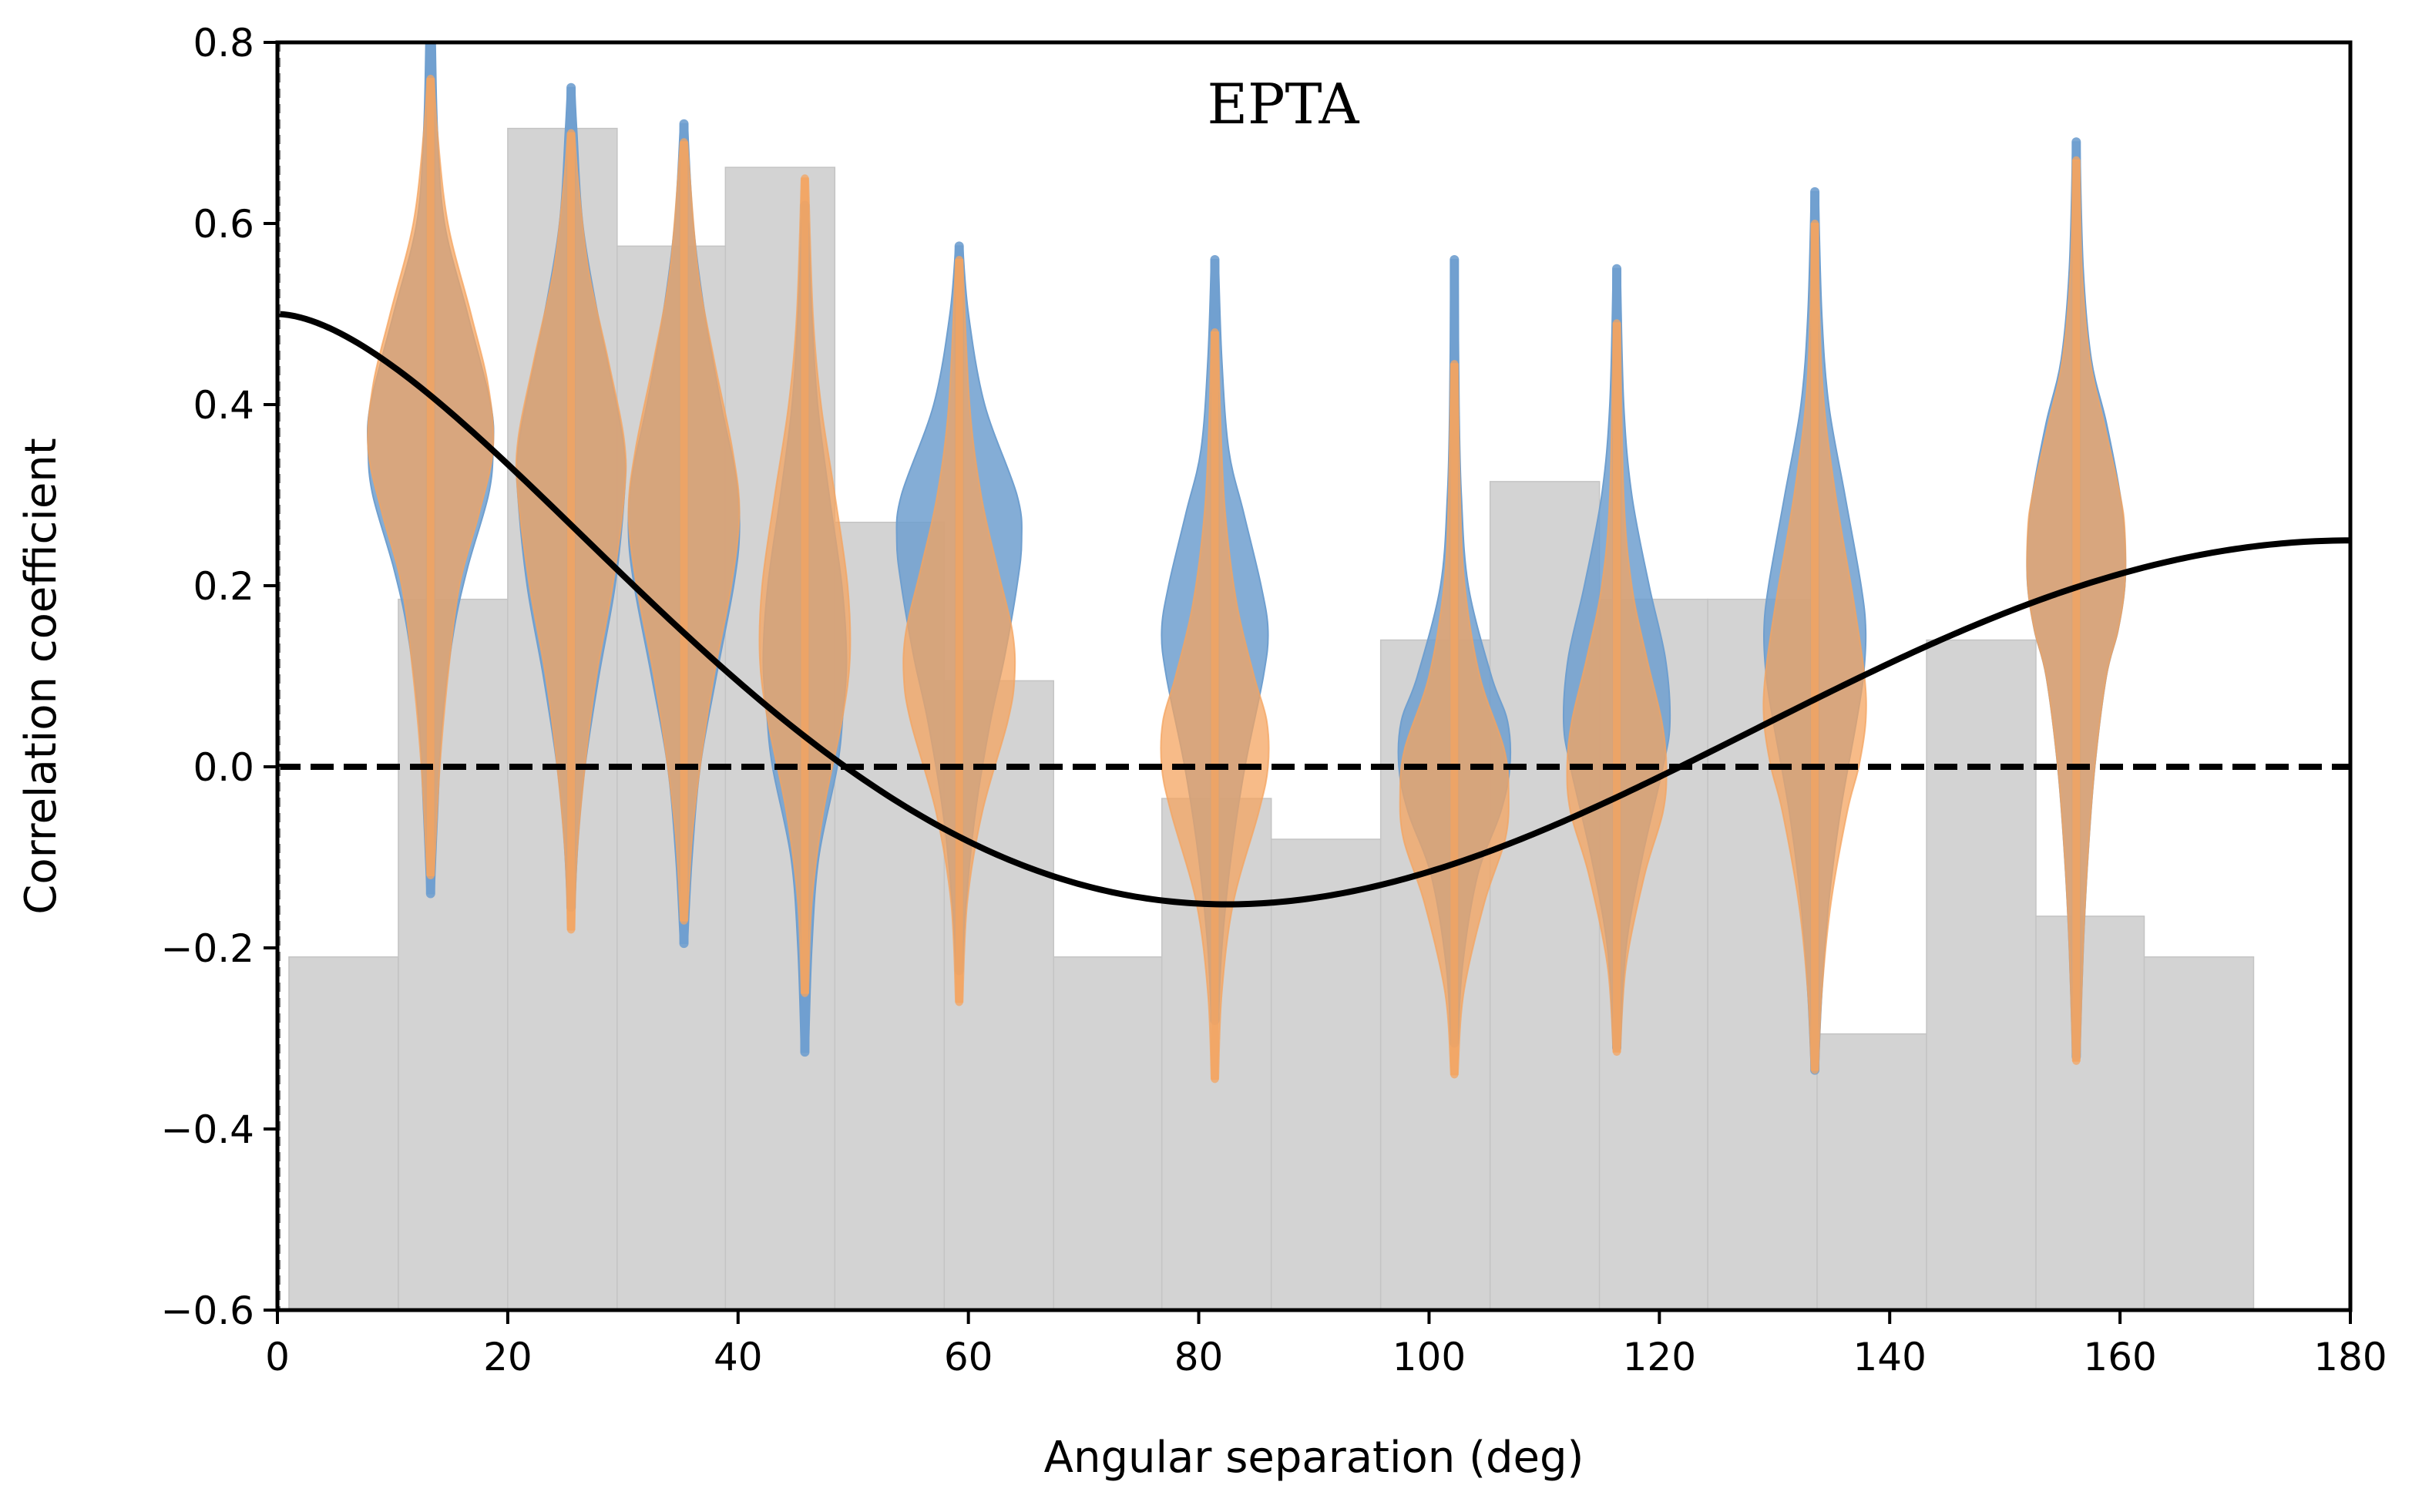 The height and width of the screenshot is (1512, 2412). What do you see at coordinates (1890, 1357) in the screenshot?
I see `x-tick-label-7: 140` at bounding box center [1890, 1357].